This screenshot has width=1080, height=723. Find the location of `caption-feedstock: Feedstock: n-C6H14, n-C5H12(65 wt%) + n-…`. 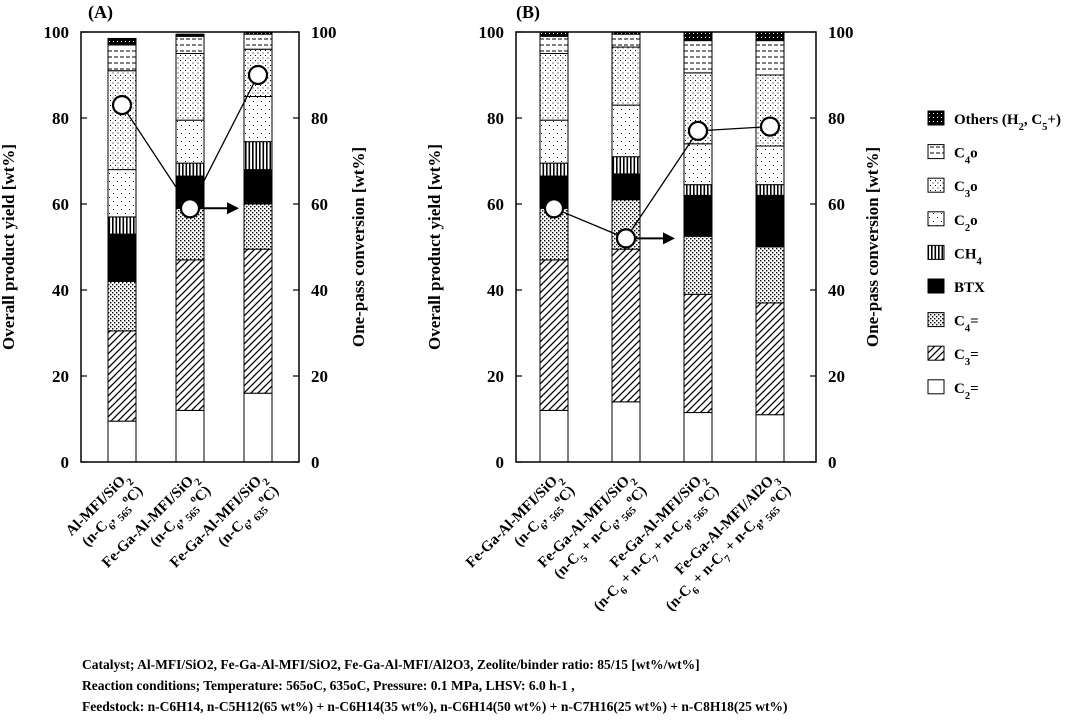

caption-feedstock: Feedstock: n-C6H14, n-C5H12(65 wt%) + n-… is located at coordinates (435, 706).